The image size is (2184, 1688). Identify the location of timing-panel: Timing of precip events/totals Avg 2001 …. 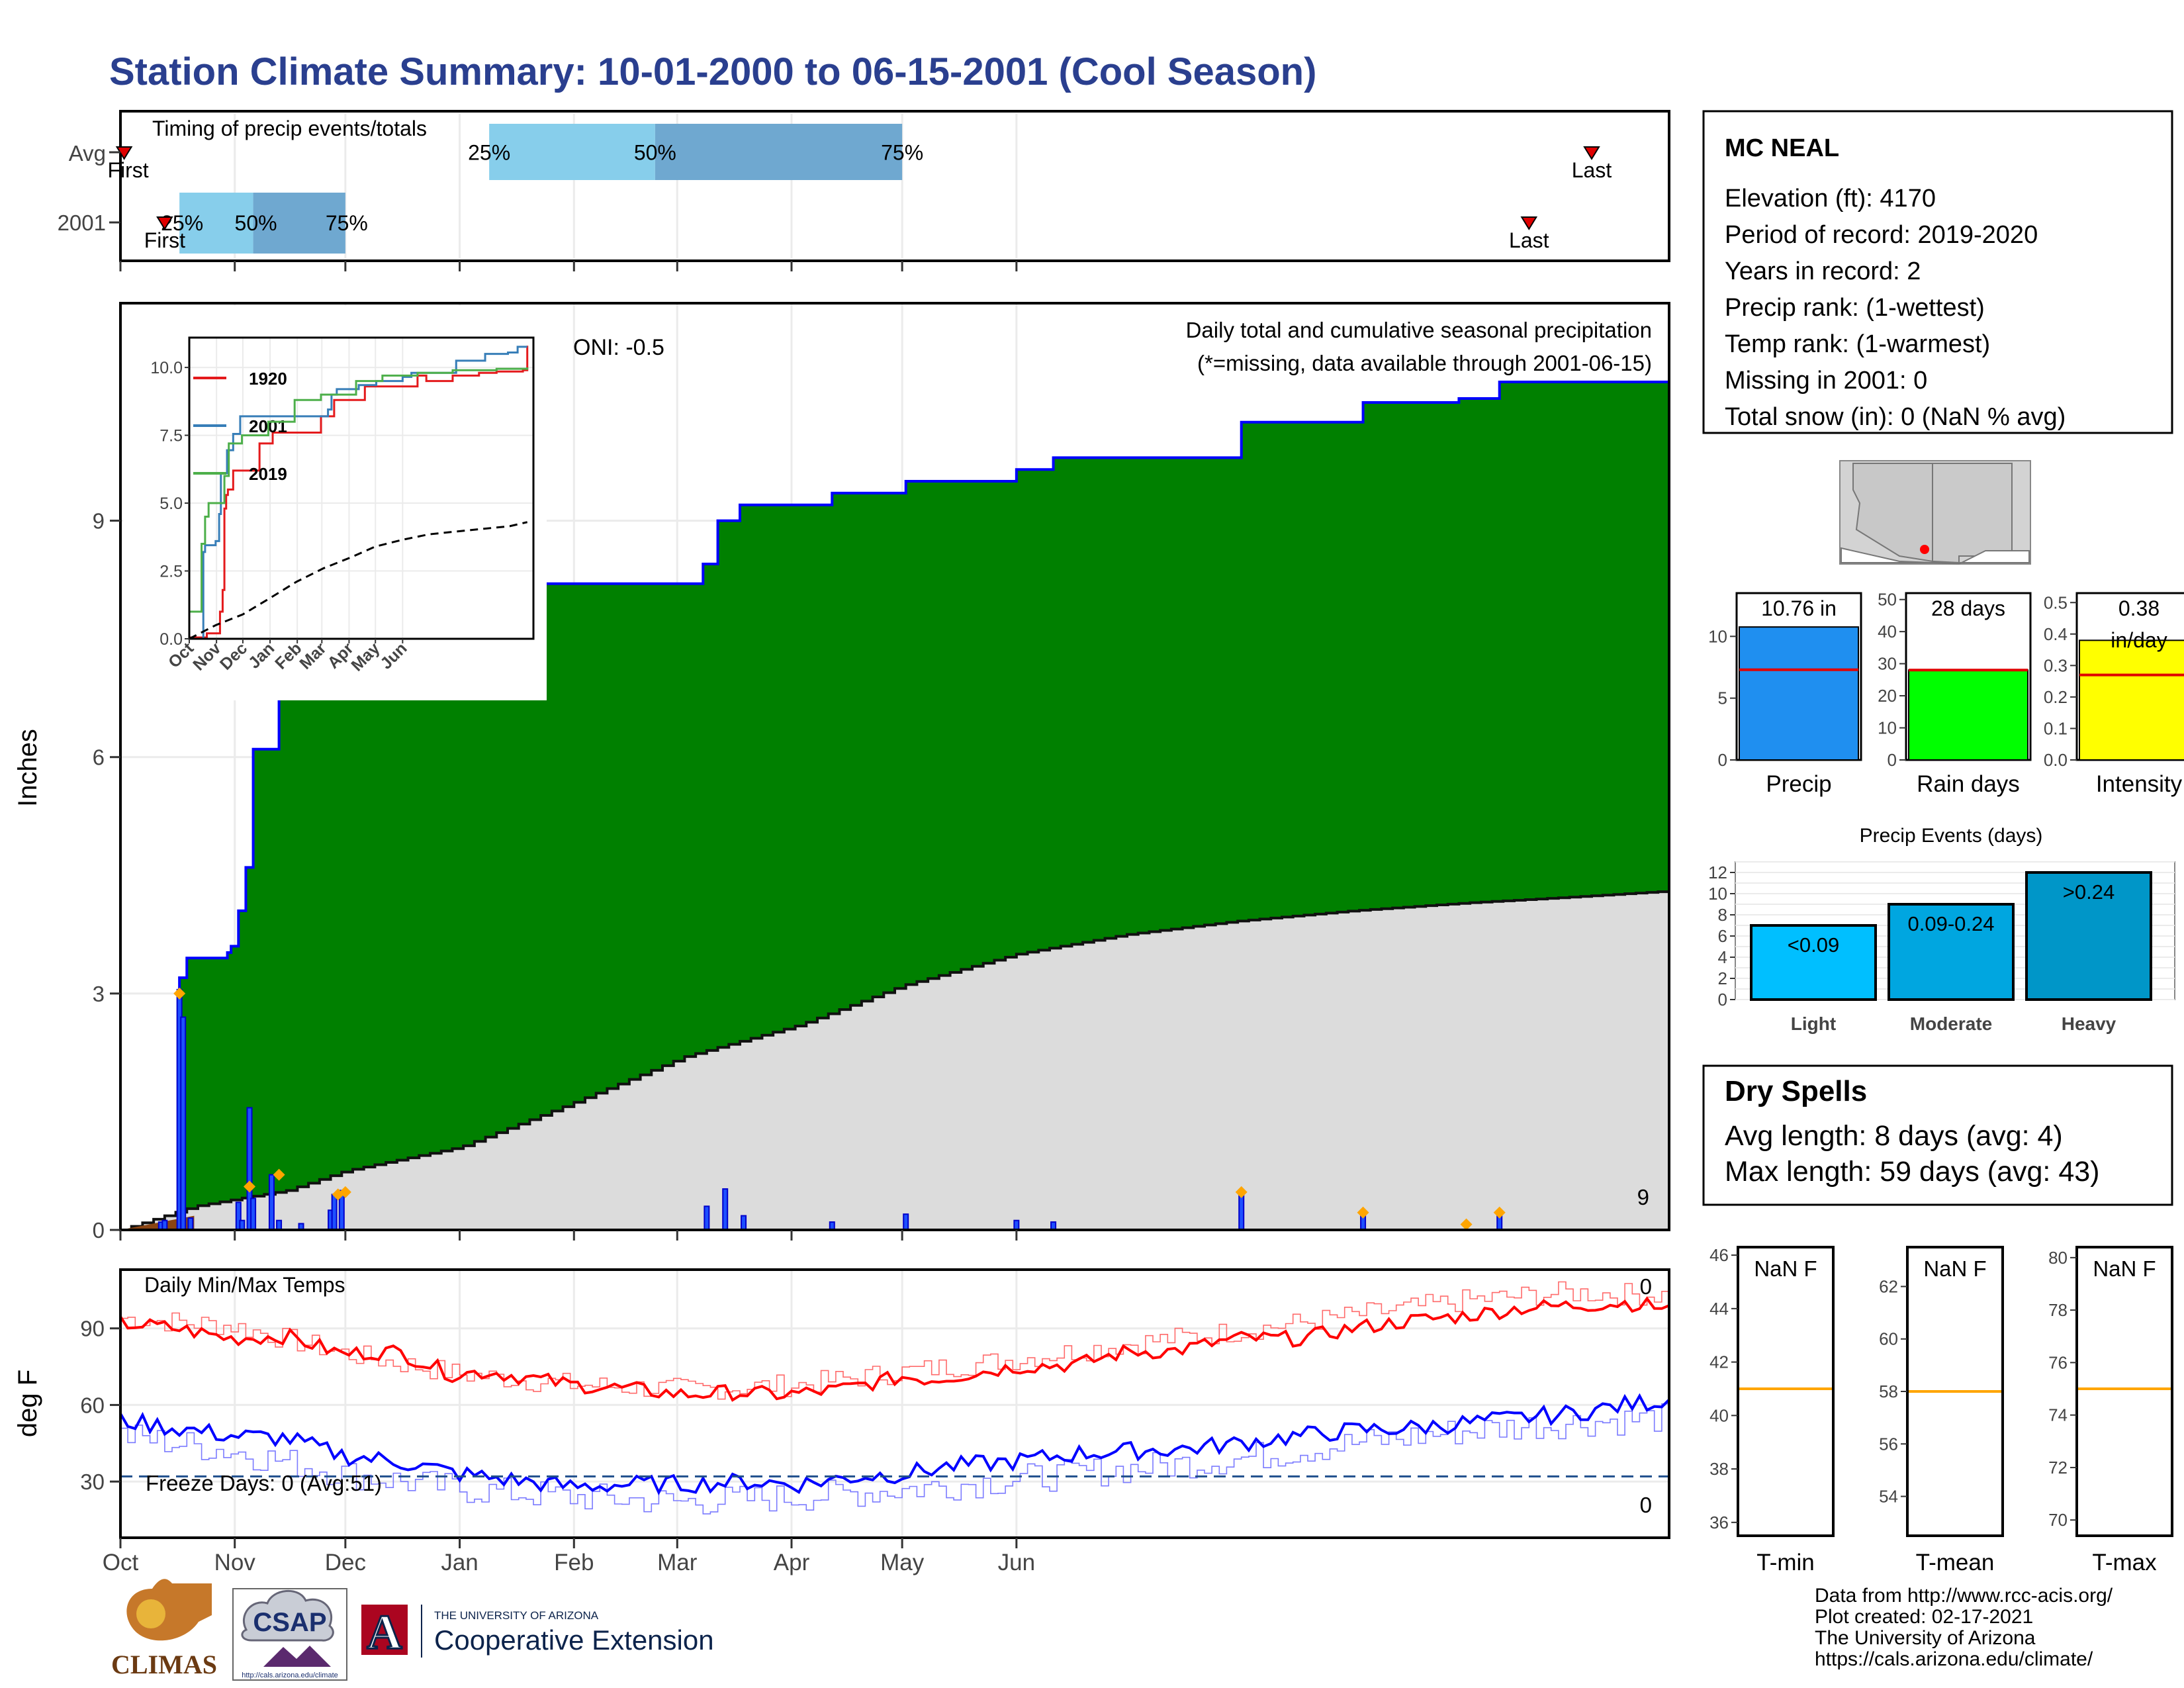
(864, 190).